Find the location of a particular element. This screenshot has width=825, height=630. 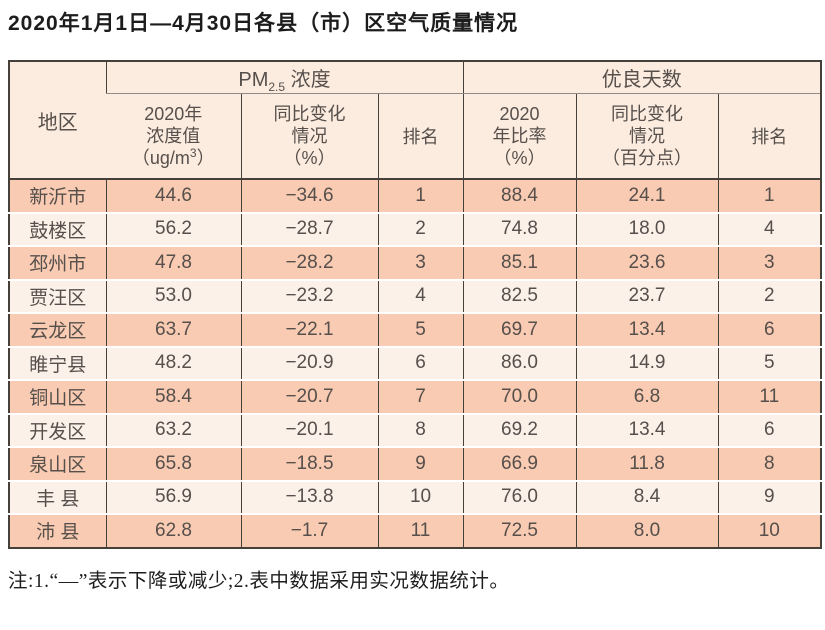

cell-pm-rank: 3 is located at coordinates (420, 262).